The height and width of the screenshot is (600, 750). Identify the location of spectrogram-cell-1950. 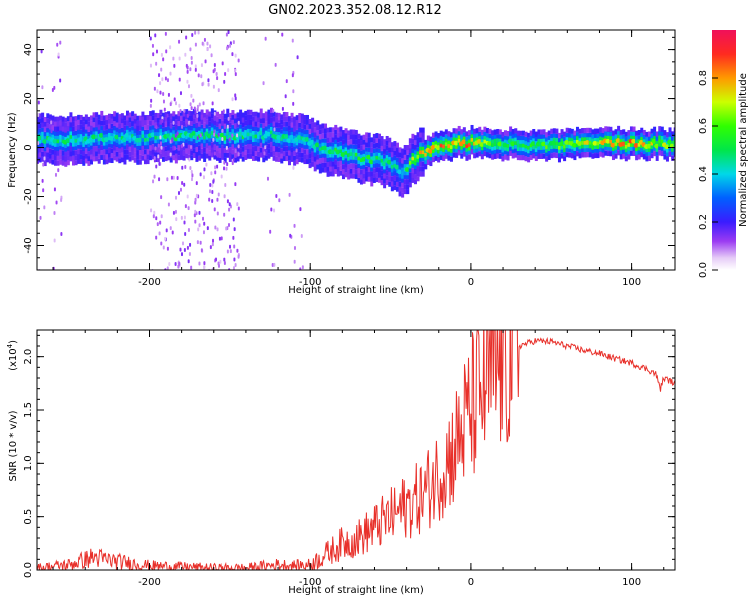
(359, 175).